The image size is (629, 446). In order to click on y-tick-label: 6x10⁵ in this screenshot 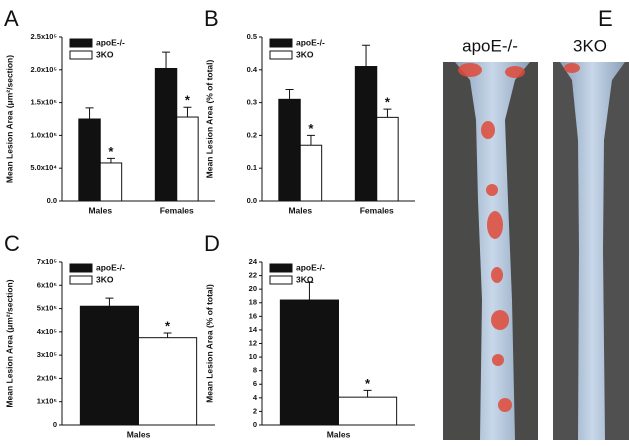, I will do `click(47, 284)`.